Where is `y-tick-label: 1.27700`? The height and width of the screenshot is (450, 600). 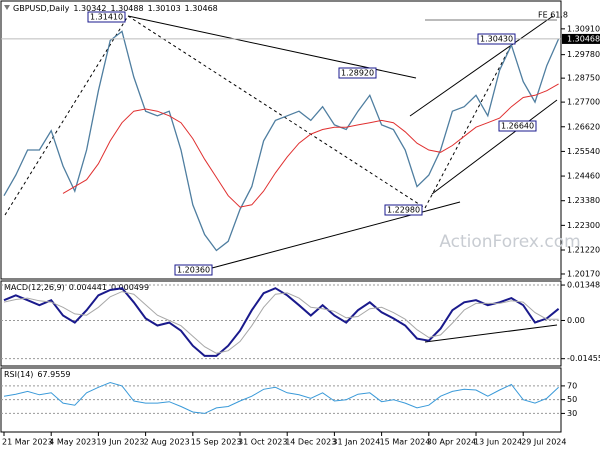
y-tick-label: 1.27700 is located at coordinates (583, 102).